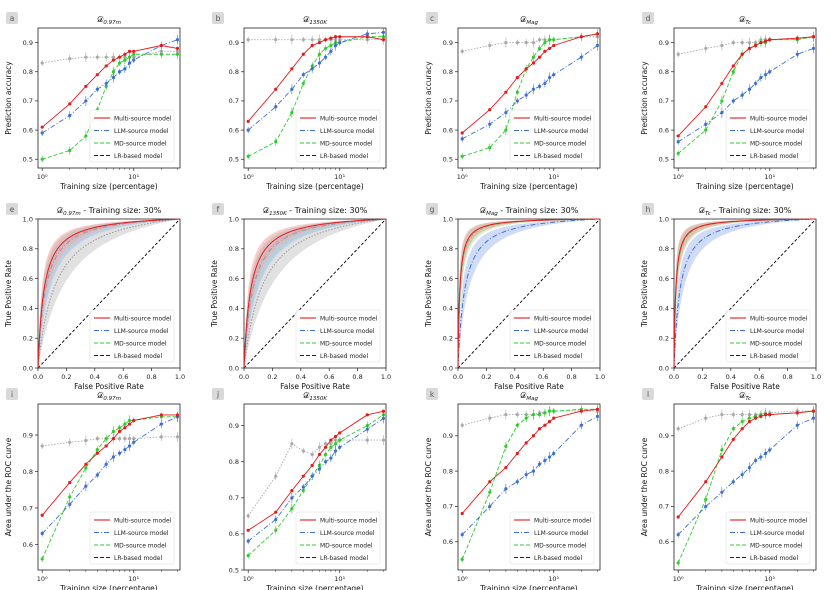 The width and height of the screenshot is (830, 590). Describe the element at coordinates (745, 211) in the screenshot. I see `panel-title: 𝒟Tc - Training size: 30%` at that location.